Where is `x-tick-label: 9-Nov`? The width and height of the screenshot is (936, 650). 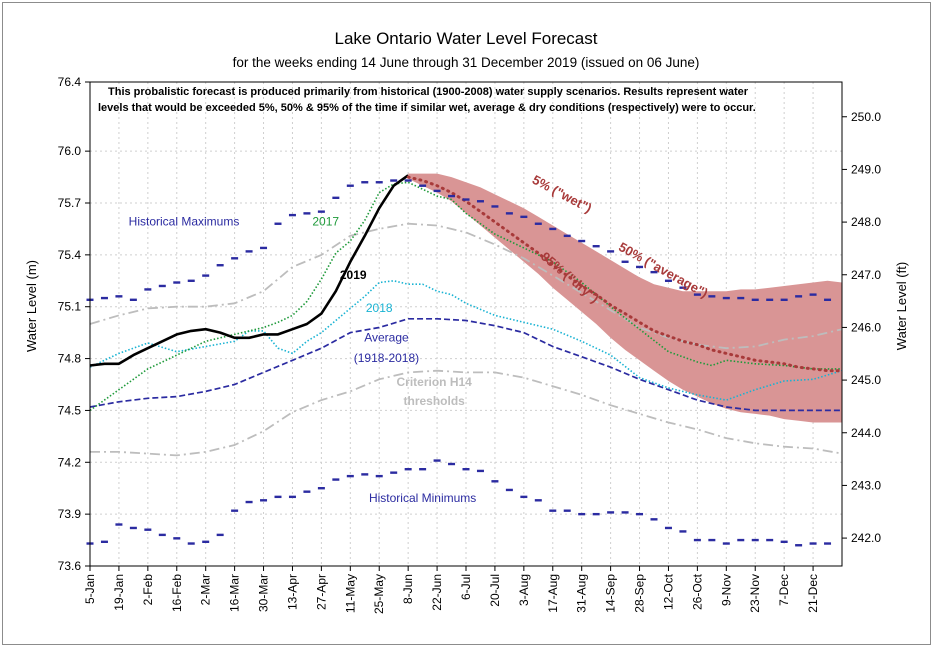 x-tick-label: 9-Nov is located at coordinates (726, 590).